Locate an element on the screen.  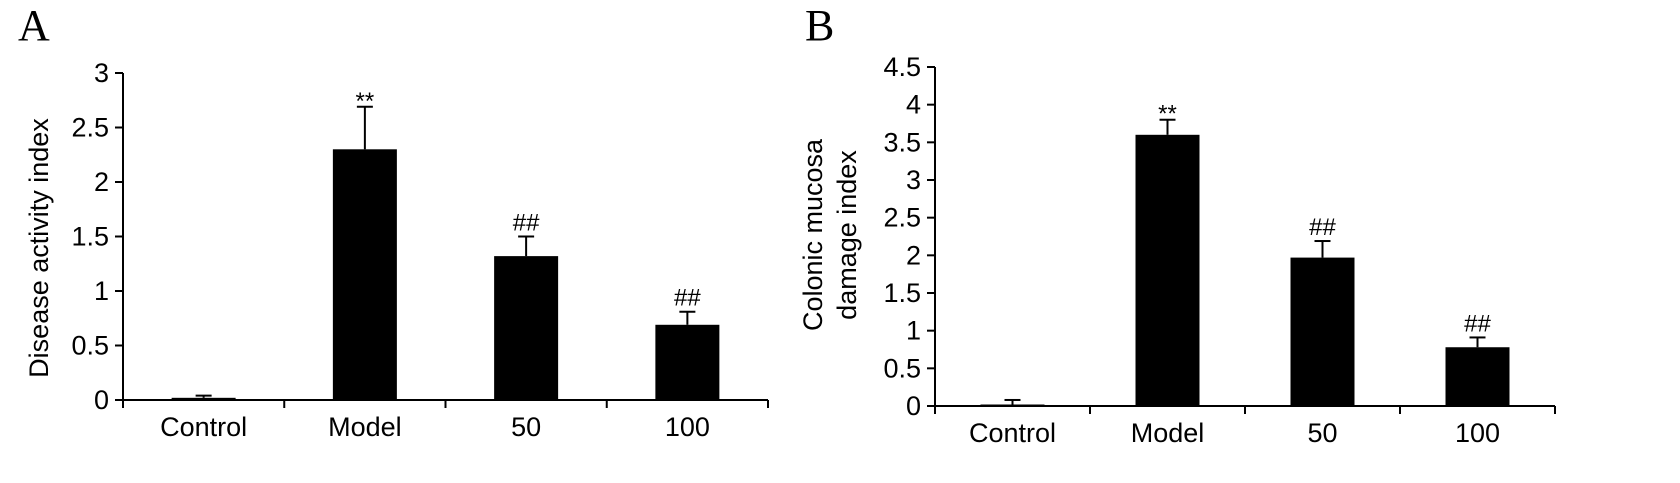
y-tick-label-a-4: 2 is located at coordinates (101, 182).